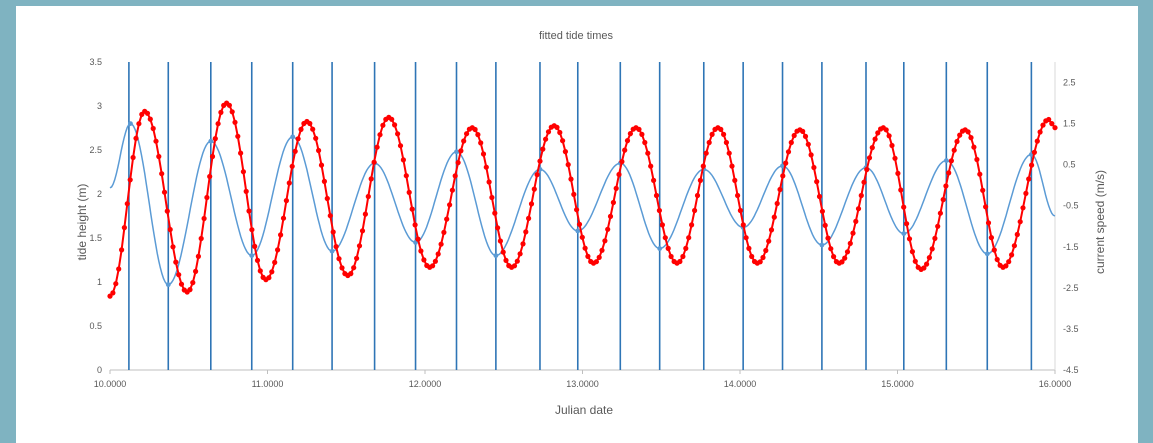 The height and width of the screenshot is (443, 1153). I want to click on y2-tick-label: -4.5, so click(1071, 370).